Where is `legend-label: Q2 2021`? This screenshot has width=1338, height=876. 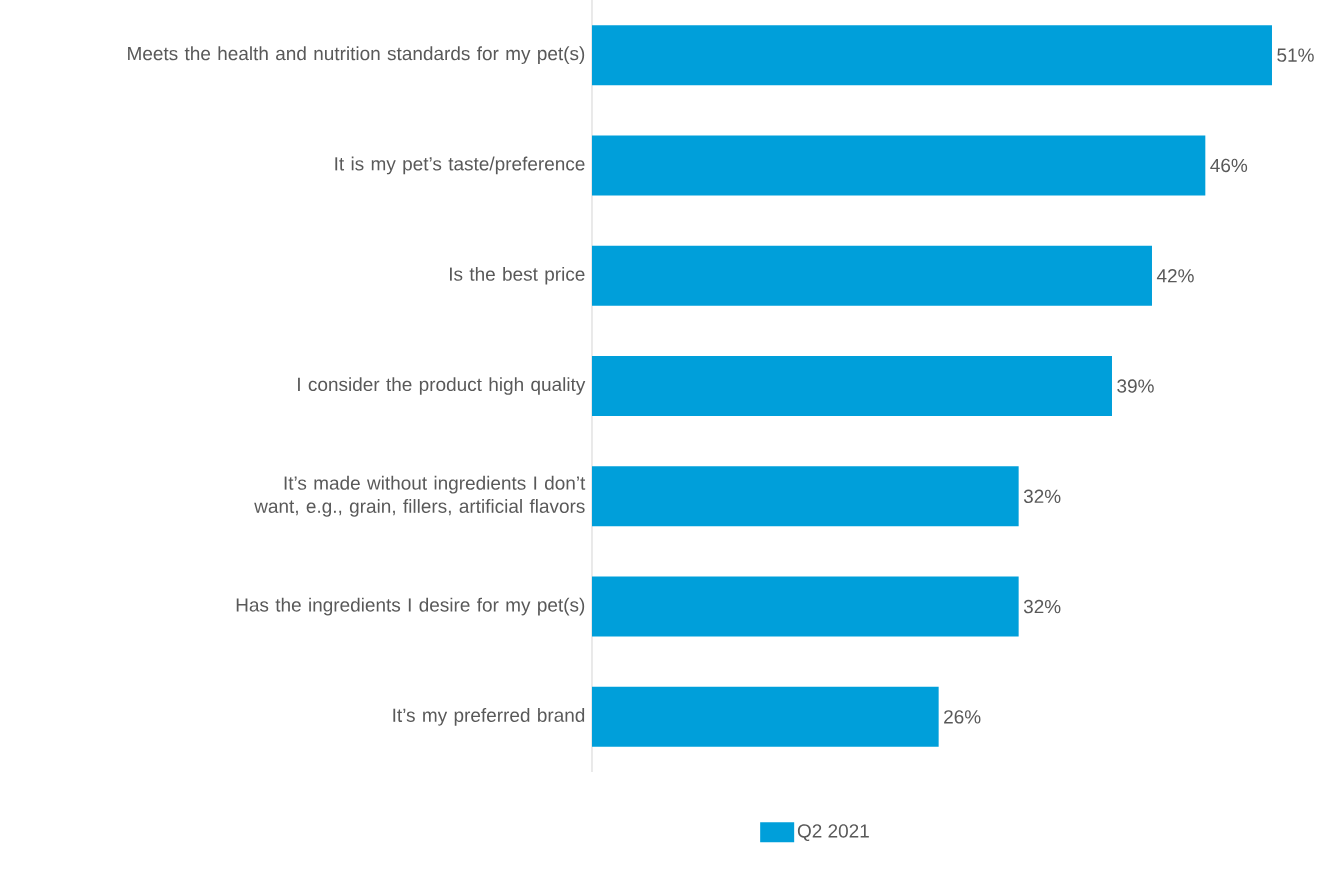 legend-label: Q2 2021 is located at coordinates (833, 833).